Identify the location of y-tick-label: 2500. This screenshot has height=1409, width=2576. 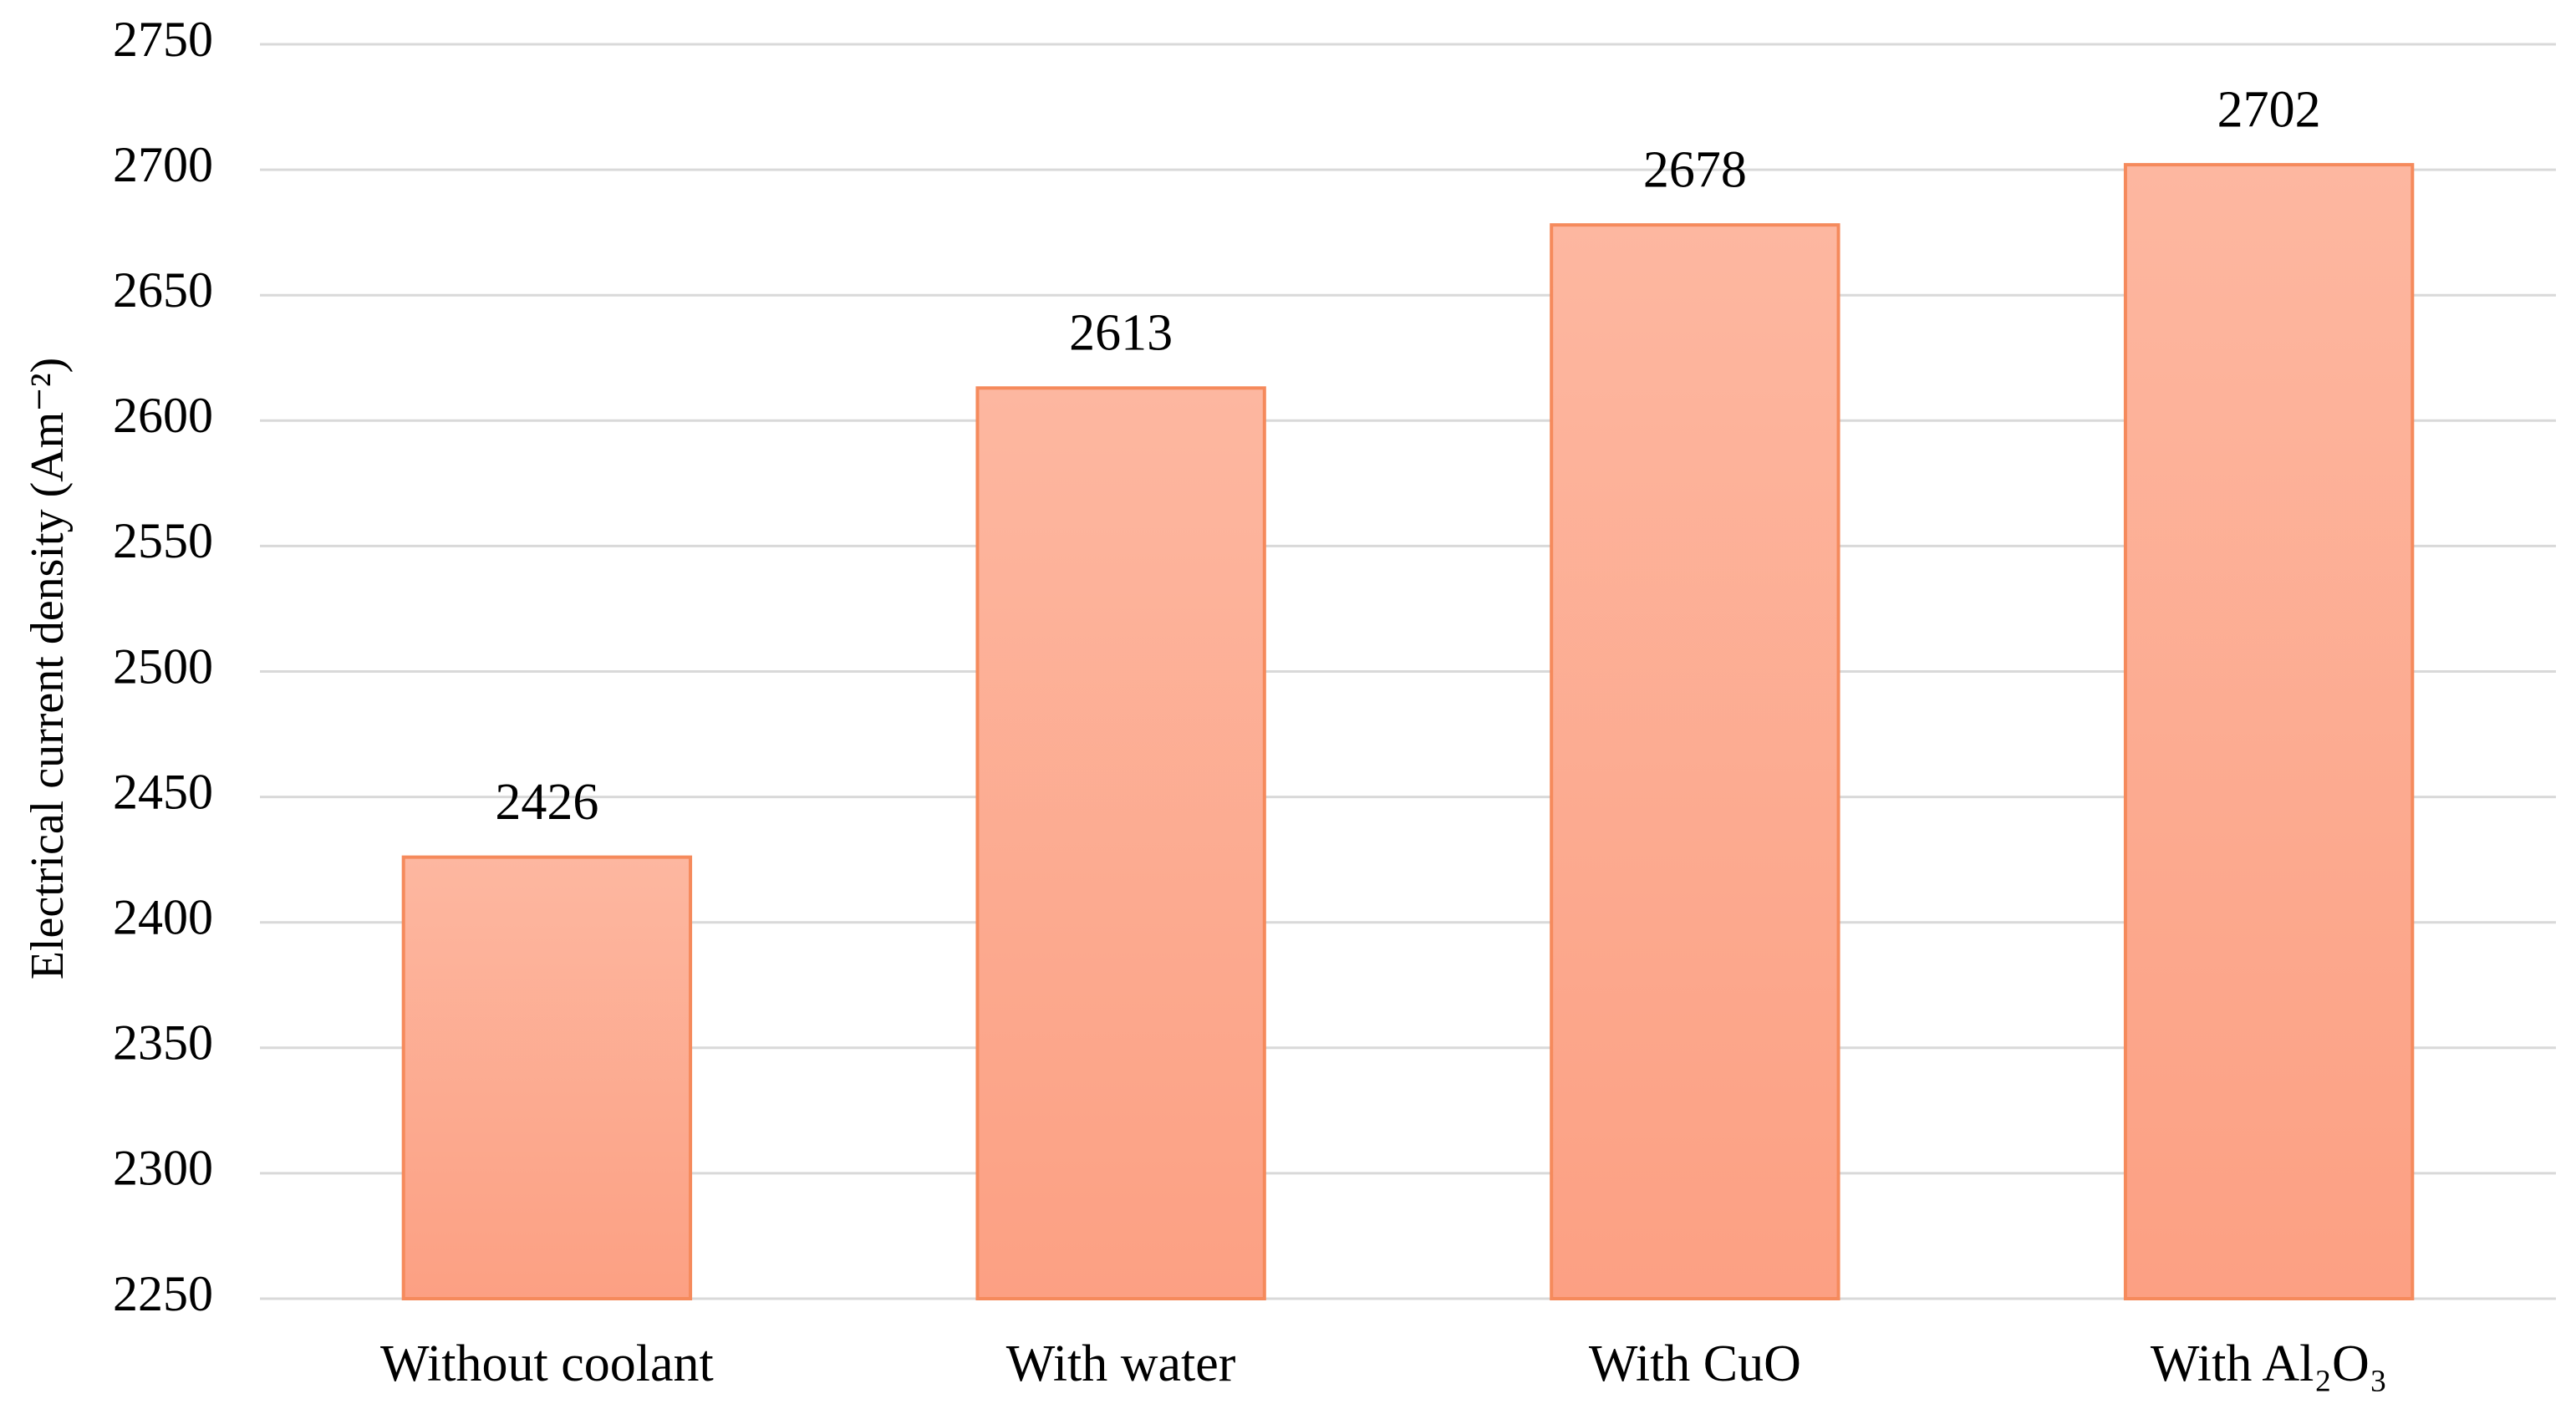
(163, 666).